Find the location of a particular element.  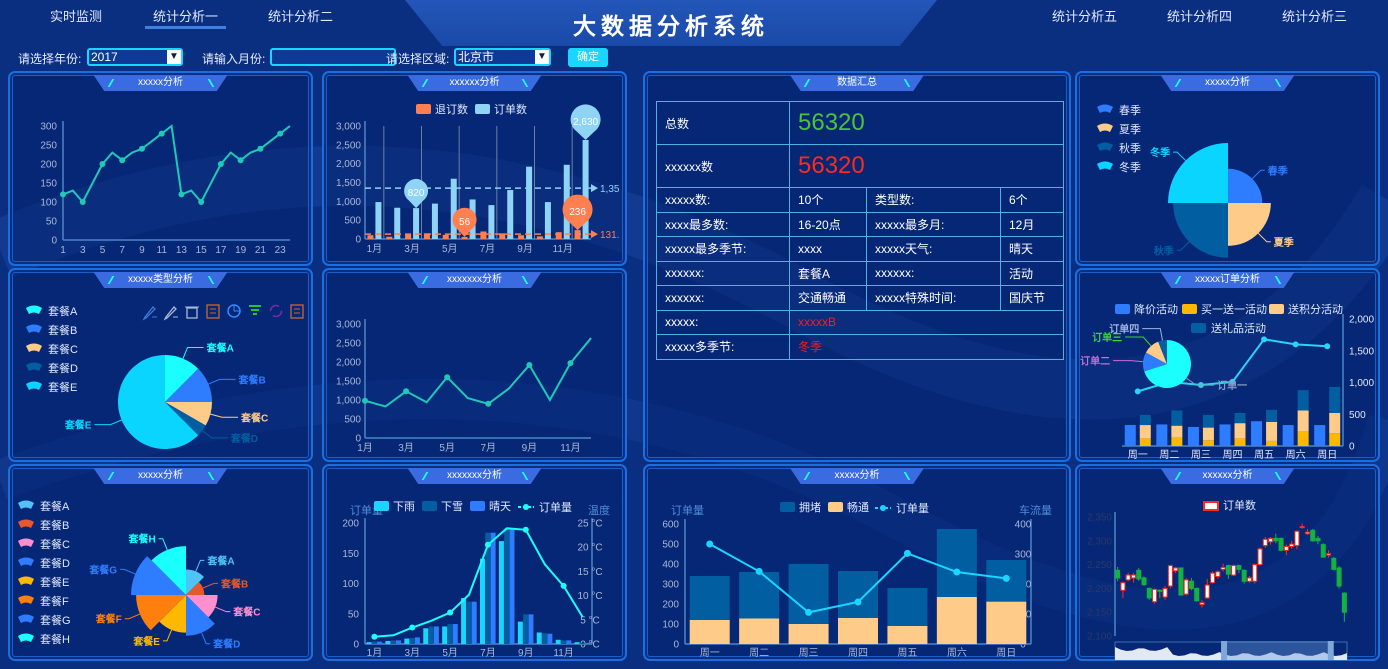

refresh-icon is located at coordinates (276, 311).